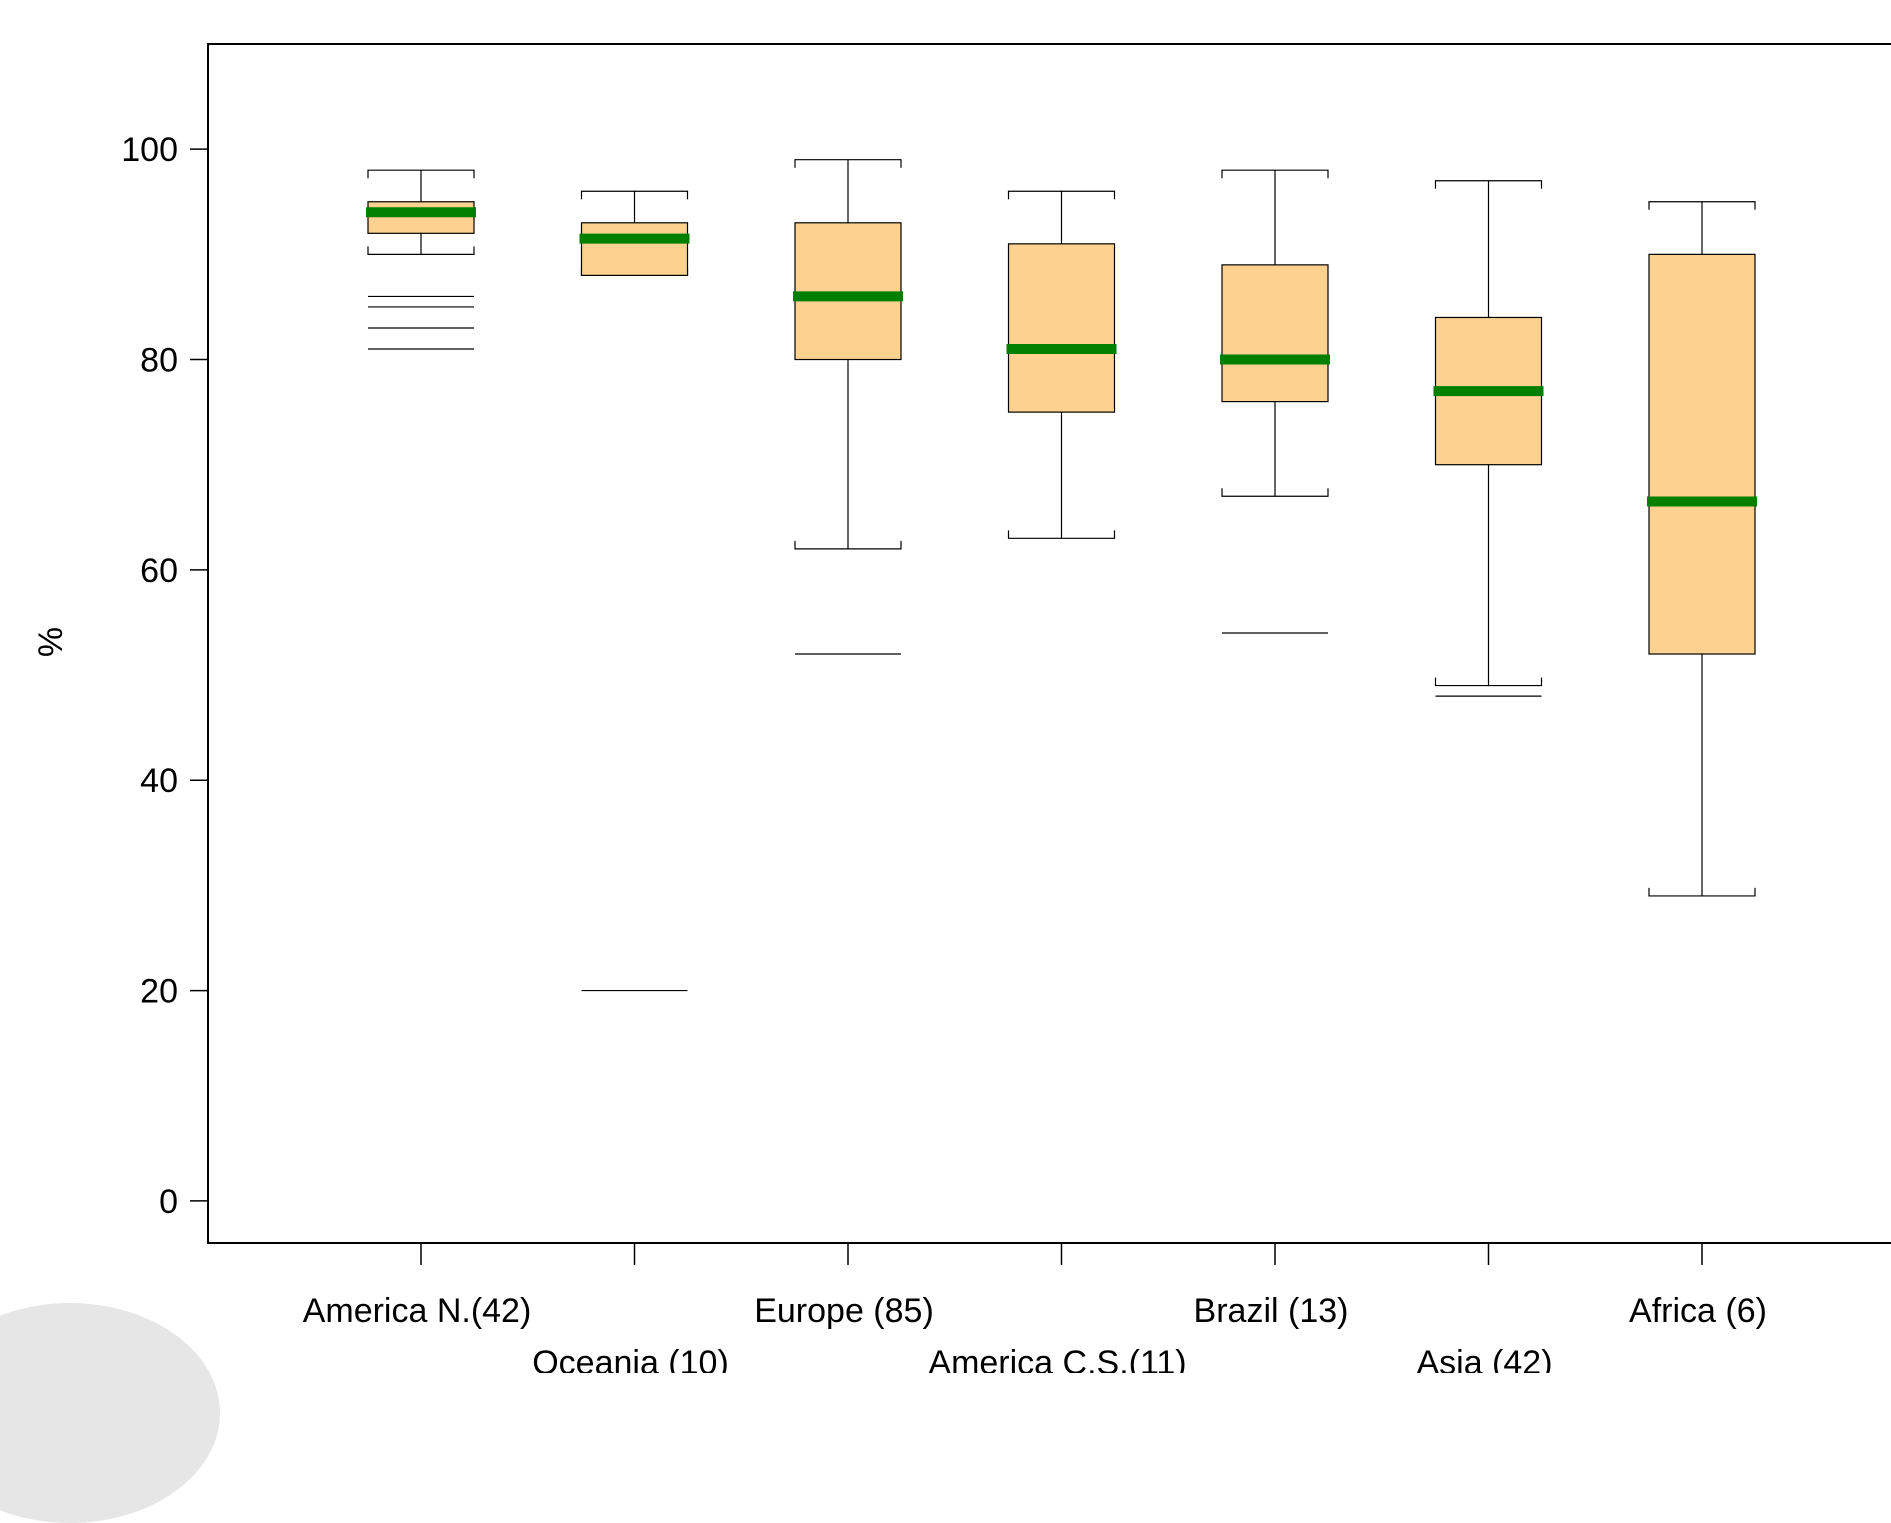 The width and height of the screenshot is (1891, 1523). Describe the element at coordinates (51, 642) in the screenshot. I see `y-axis-title: %` at that location.